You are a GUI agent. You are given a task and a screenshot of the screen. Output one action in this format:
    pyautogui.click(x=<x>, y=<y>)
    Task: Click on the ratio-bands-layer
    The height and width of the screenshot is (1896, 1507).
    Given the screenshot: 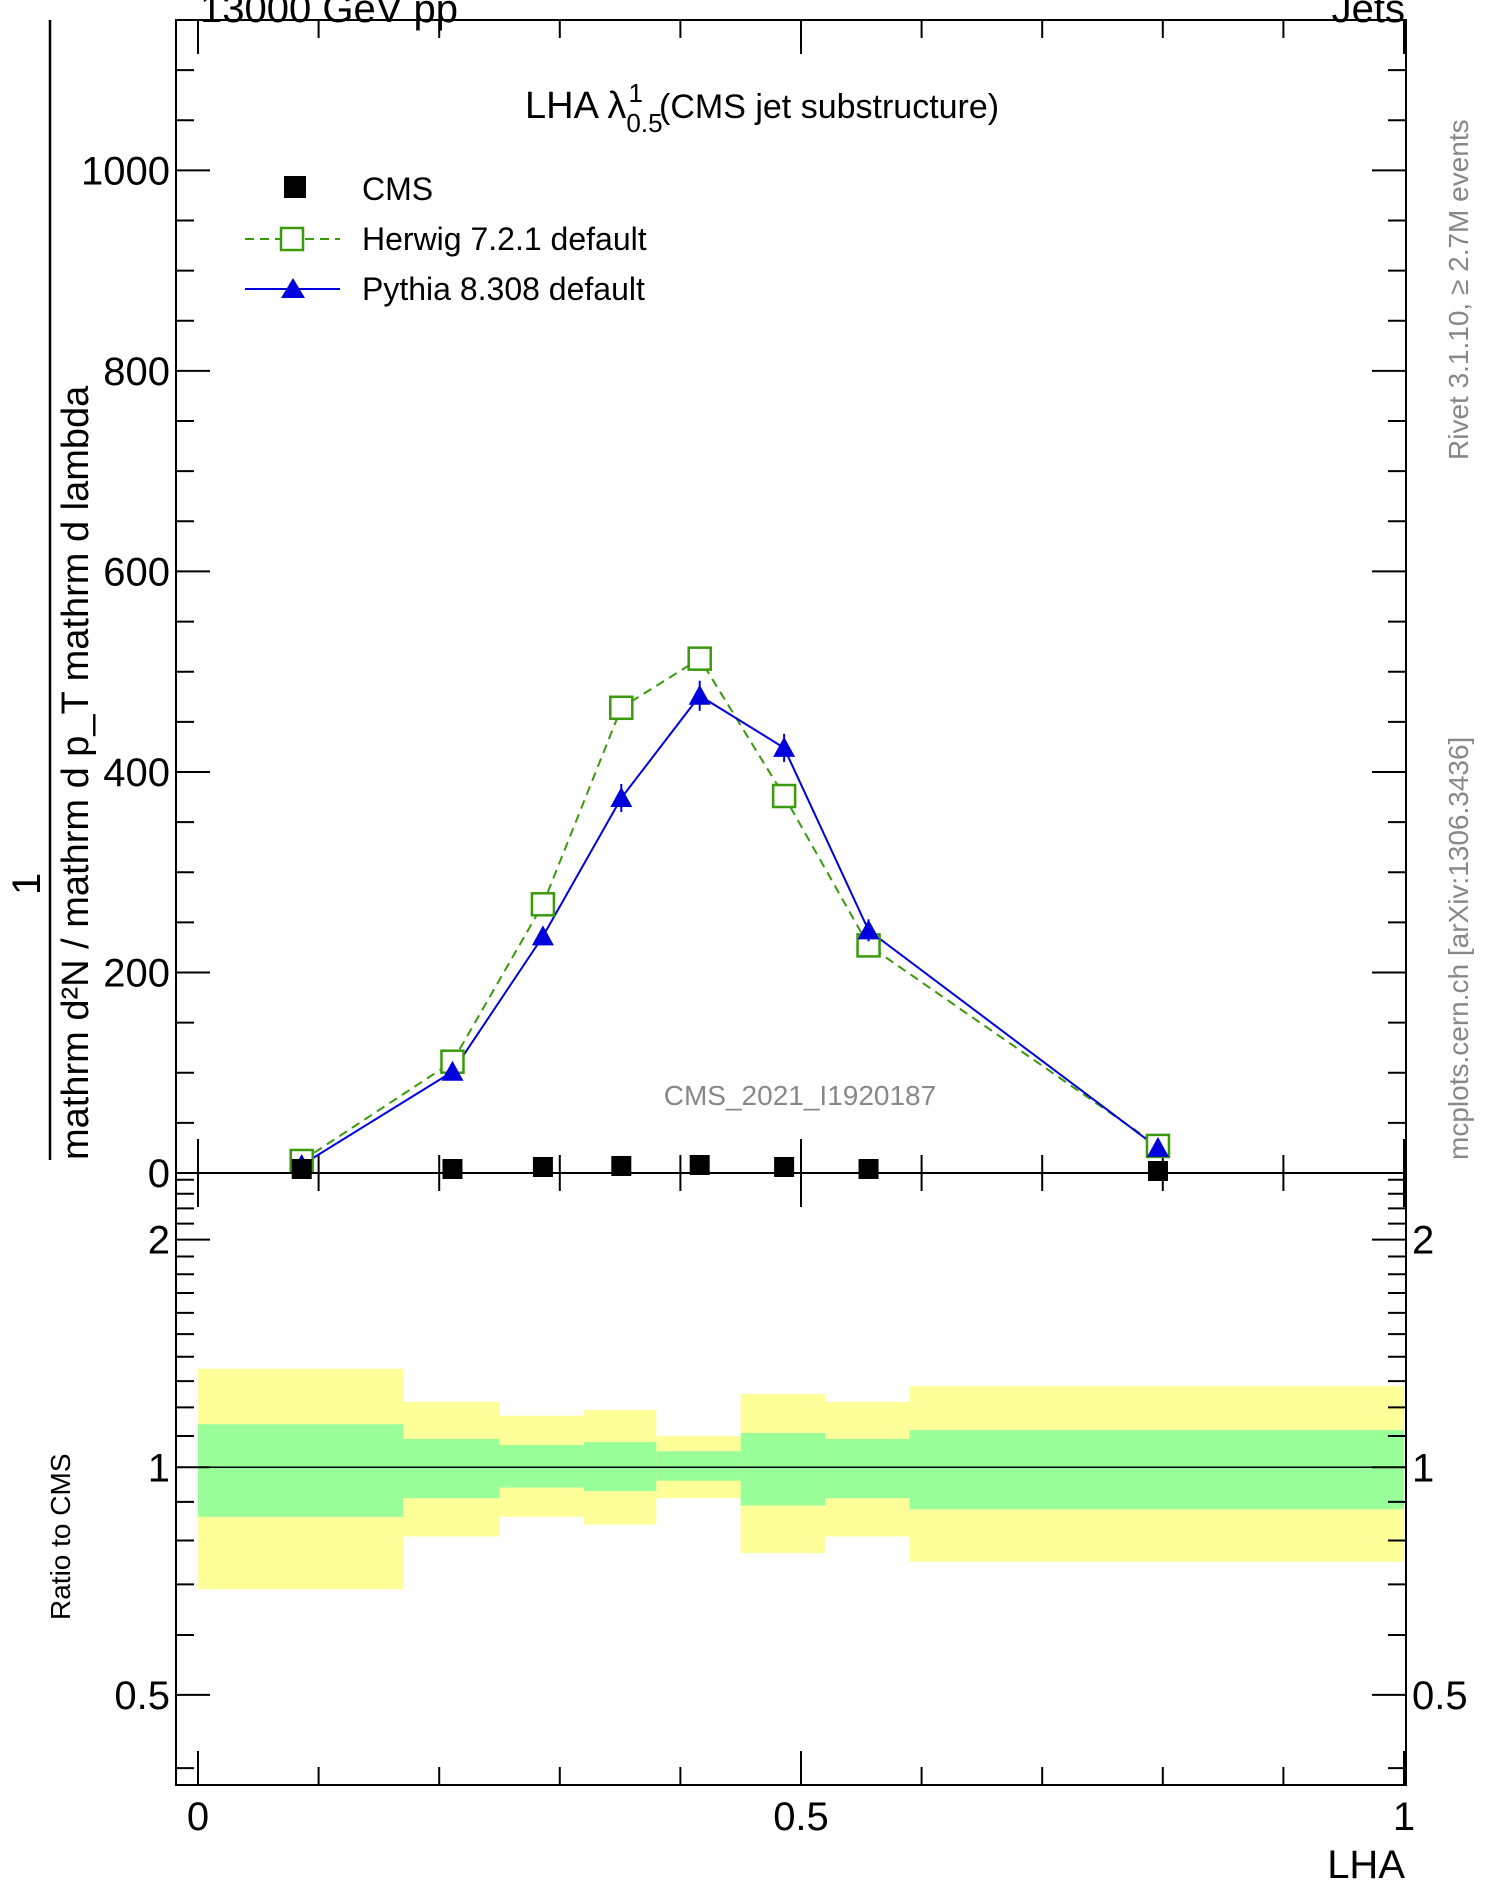 What is the action you would take?
    pyautogui.click(x=801, y=1479)
    